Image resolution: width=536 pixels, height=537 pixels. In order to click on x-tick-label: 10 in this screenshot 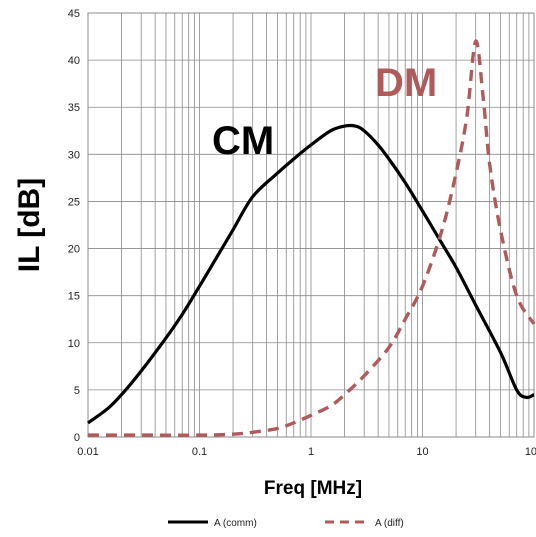, I will do `click(422, 452)`.